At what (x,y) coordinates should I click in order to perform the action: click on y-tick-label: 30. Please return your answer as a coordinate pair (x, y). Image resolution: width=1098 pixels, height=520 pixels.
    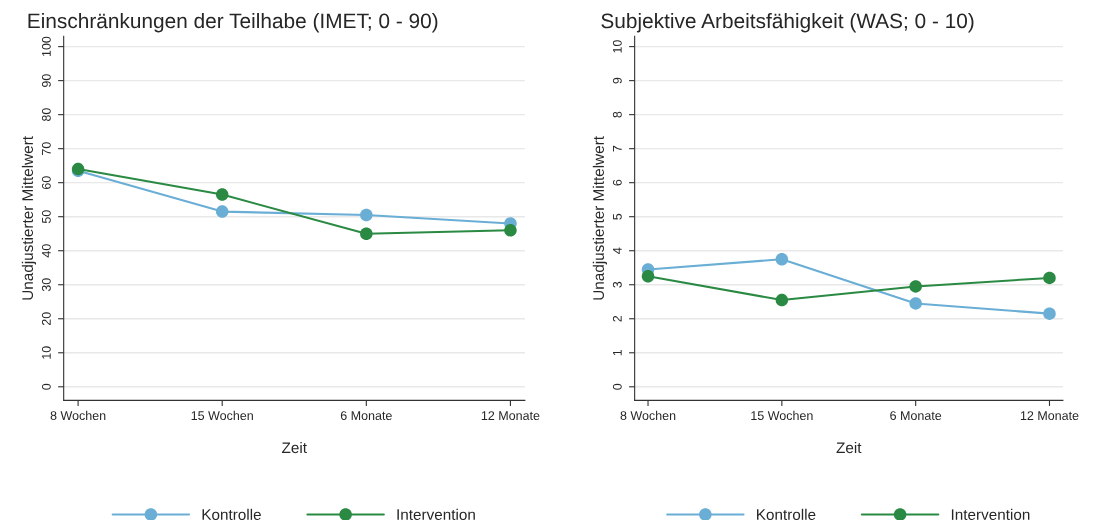
    Looking at the image, I should click on (46, 285).